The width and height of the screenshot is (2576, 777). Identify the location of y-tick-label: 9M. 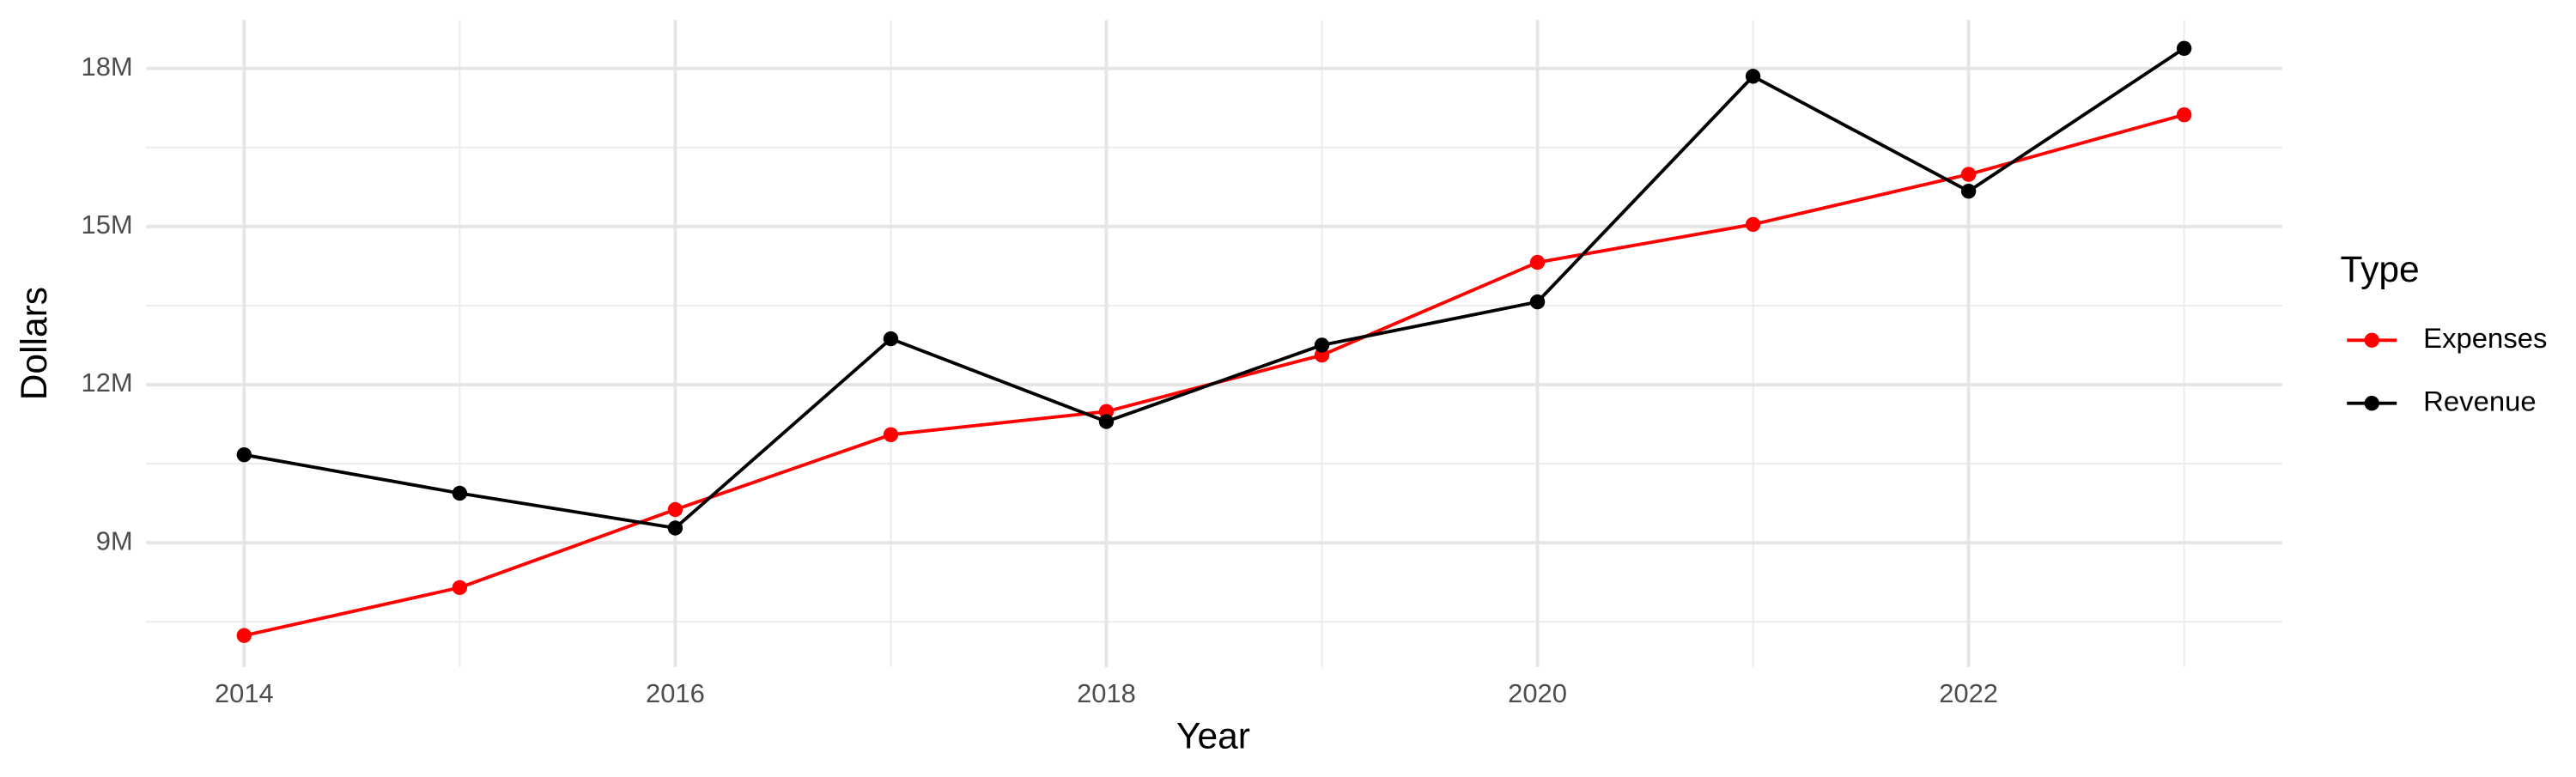
(114, 540).